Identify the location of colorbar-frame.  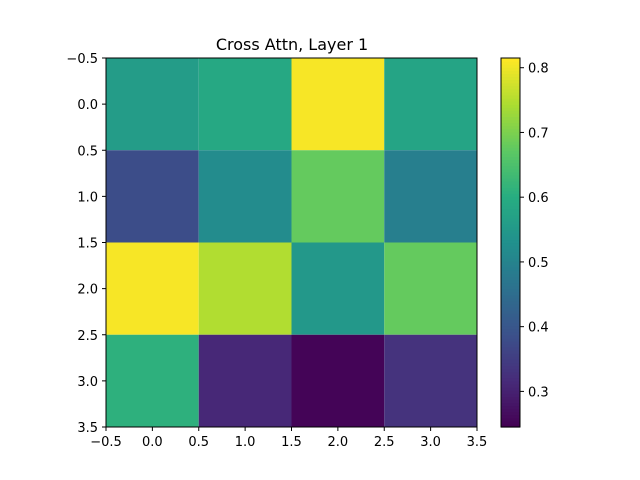
(510, 242).